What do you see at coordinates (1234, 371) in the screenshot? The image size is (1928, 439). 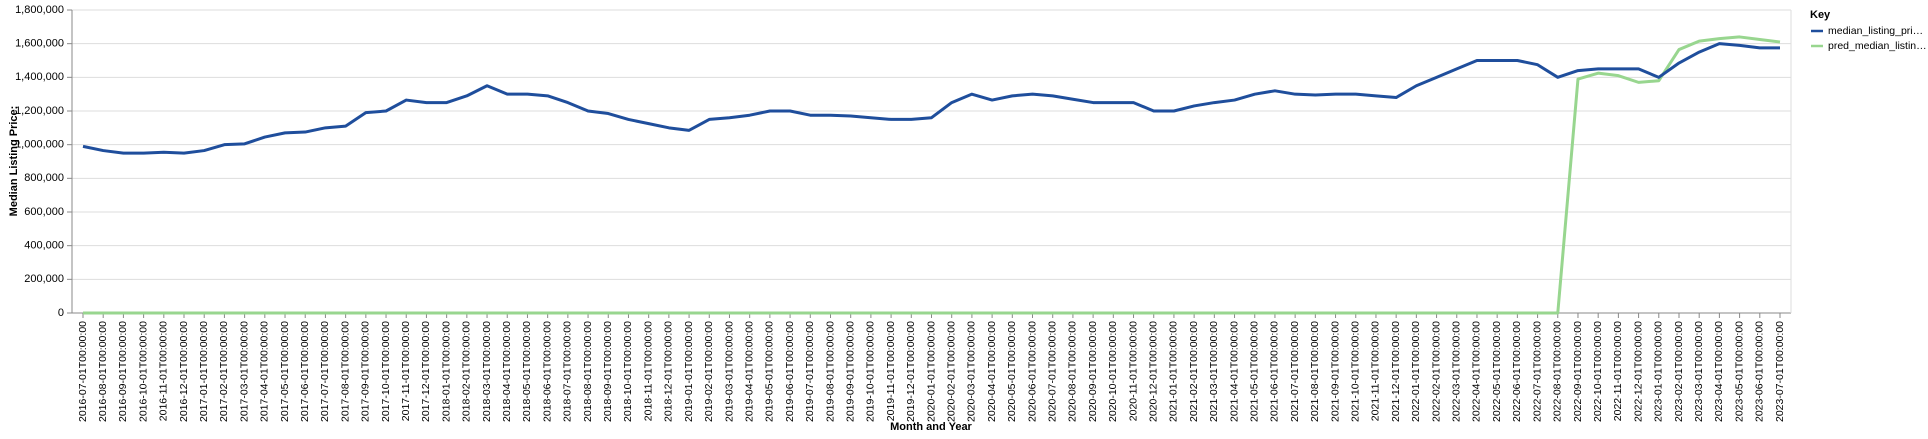 I see `x-tick-label: 2021-04-01T00:00:00` at bounding box center [1234, 371].